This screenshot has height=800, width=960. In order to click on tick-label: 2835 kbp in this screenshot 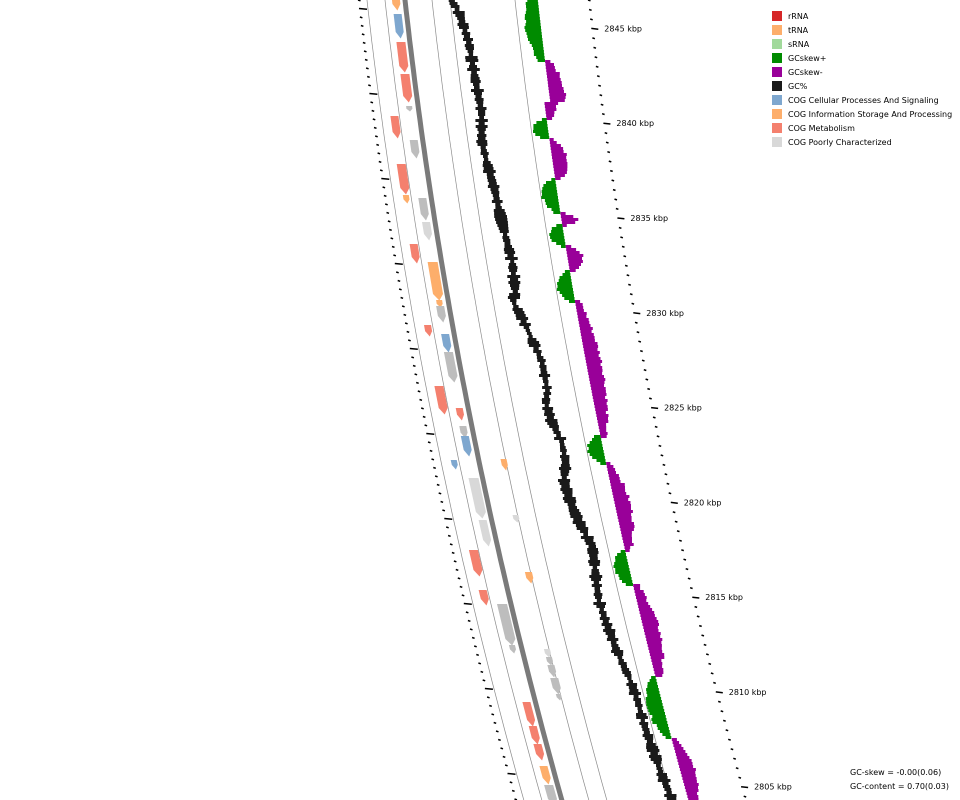, I will do `click(649, 218)`.